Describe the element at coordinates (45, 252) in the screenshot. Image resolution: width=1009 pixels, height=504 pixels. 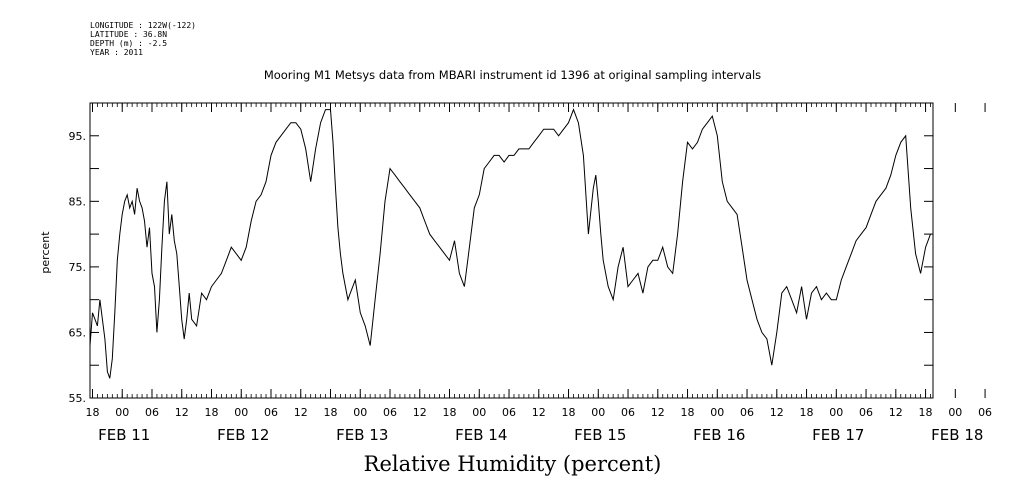
I see `y-axis-label: percent` at that location.